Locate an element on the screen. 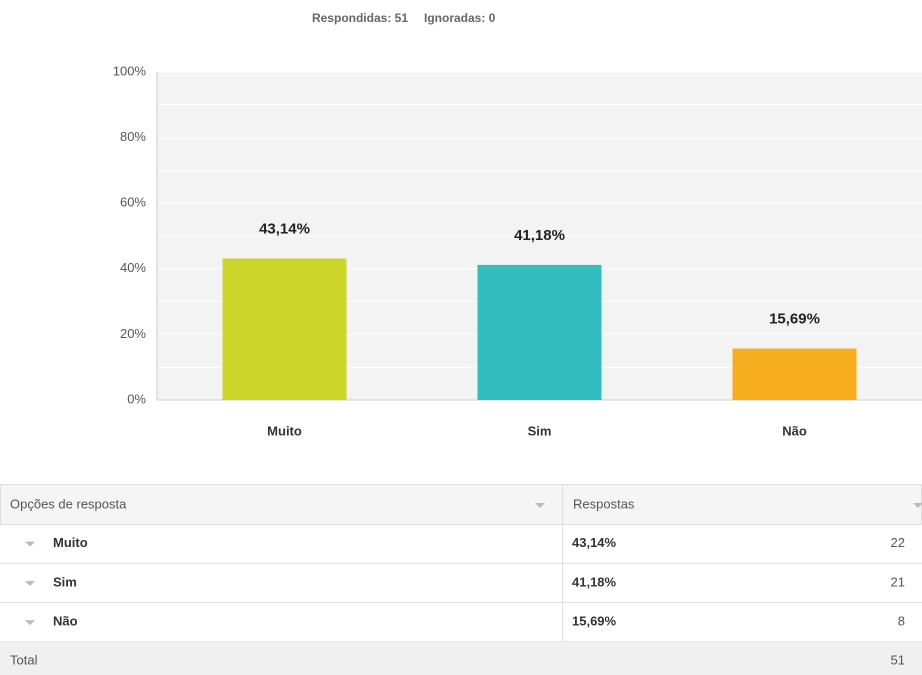  table-header is located at coordinates (461, 504).